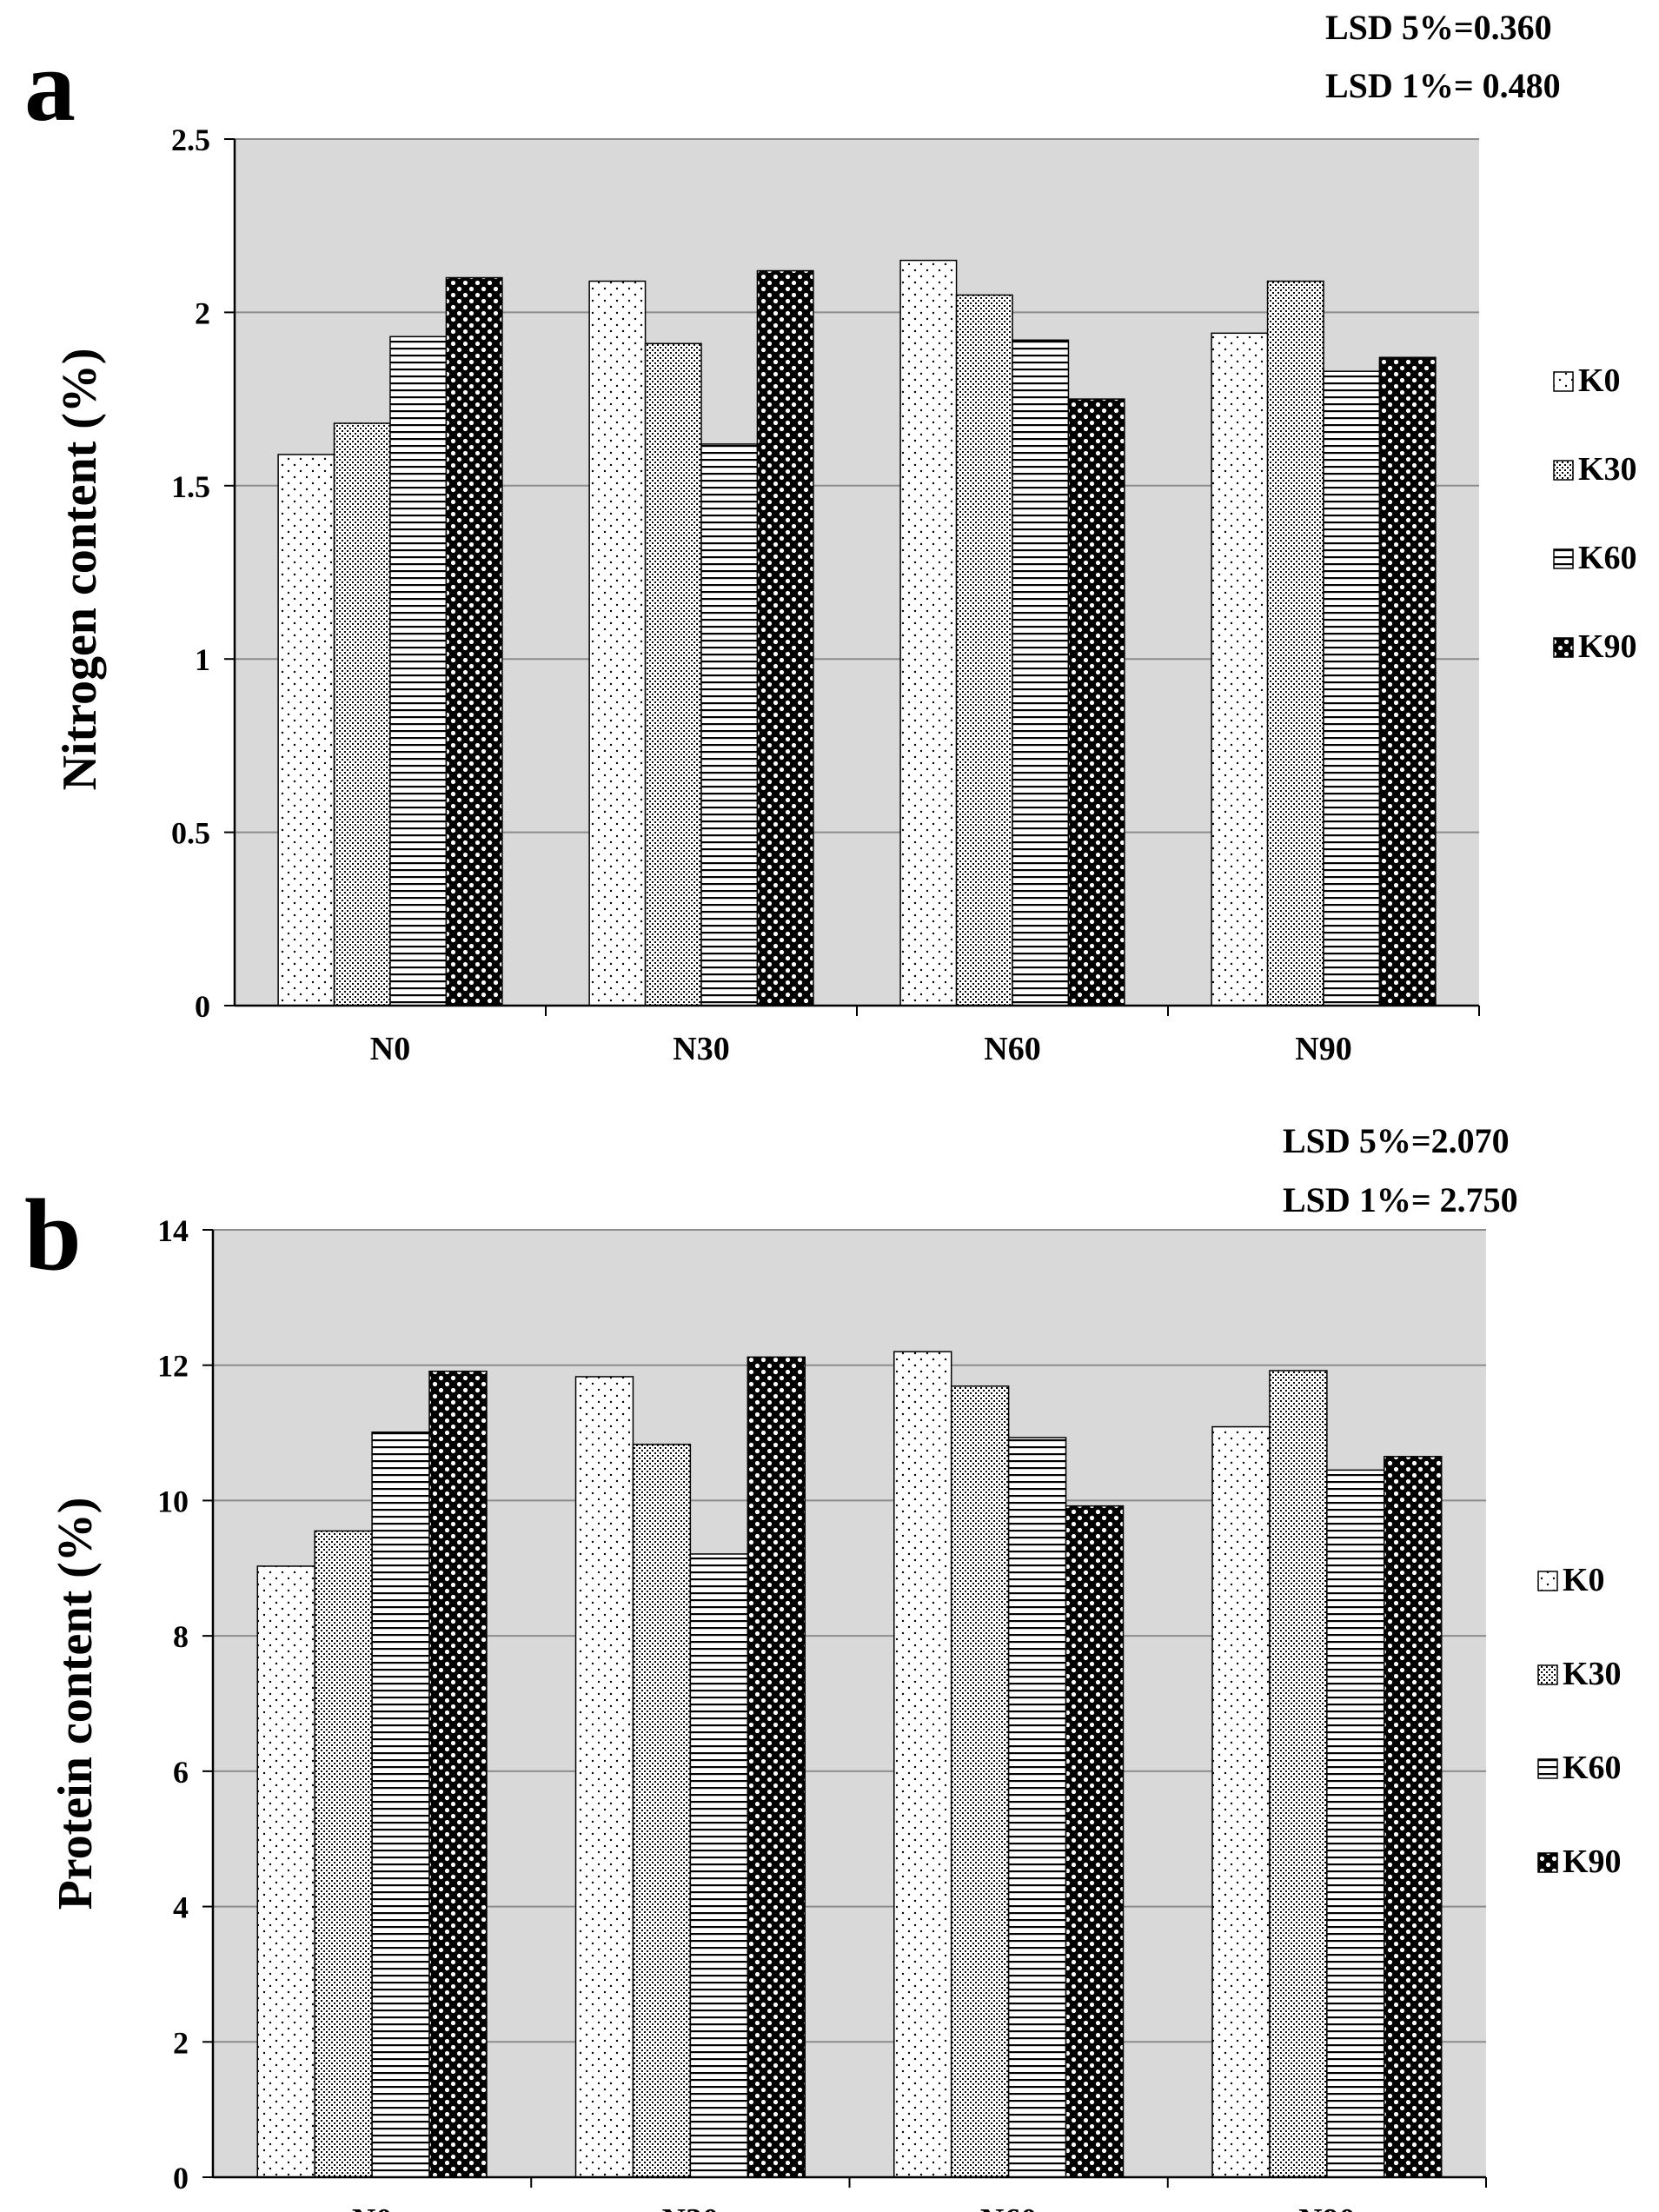 The image size is (1659, 2212). What do you see at coordinates (1443, 85) in the screenshot?
I see `lsd-1-label: LSD 1%= 0.480` at bounding box center [1443, 85].